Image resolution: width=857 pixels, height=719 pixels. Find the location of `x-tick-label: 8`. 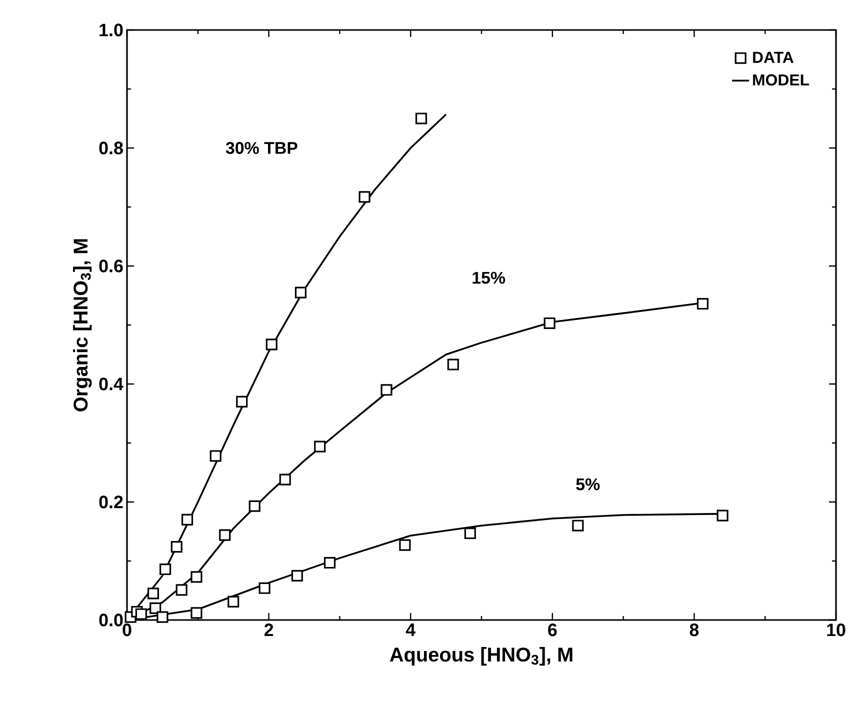

x-tick-label: 8 is located at coordinates (694, 630).